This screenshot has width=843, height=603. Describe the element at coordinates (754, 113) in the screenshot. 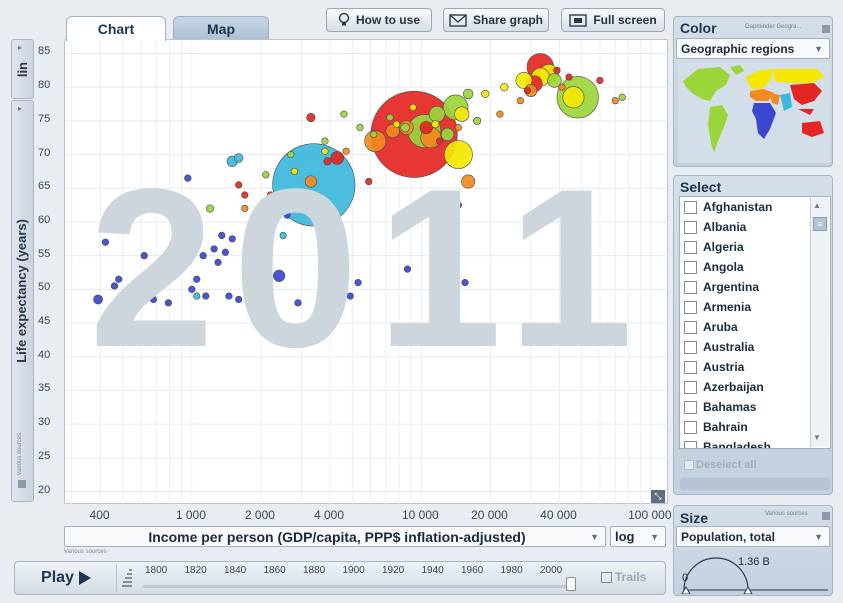

I see `region-world-map` at that location.